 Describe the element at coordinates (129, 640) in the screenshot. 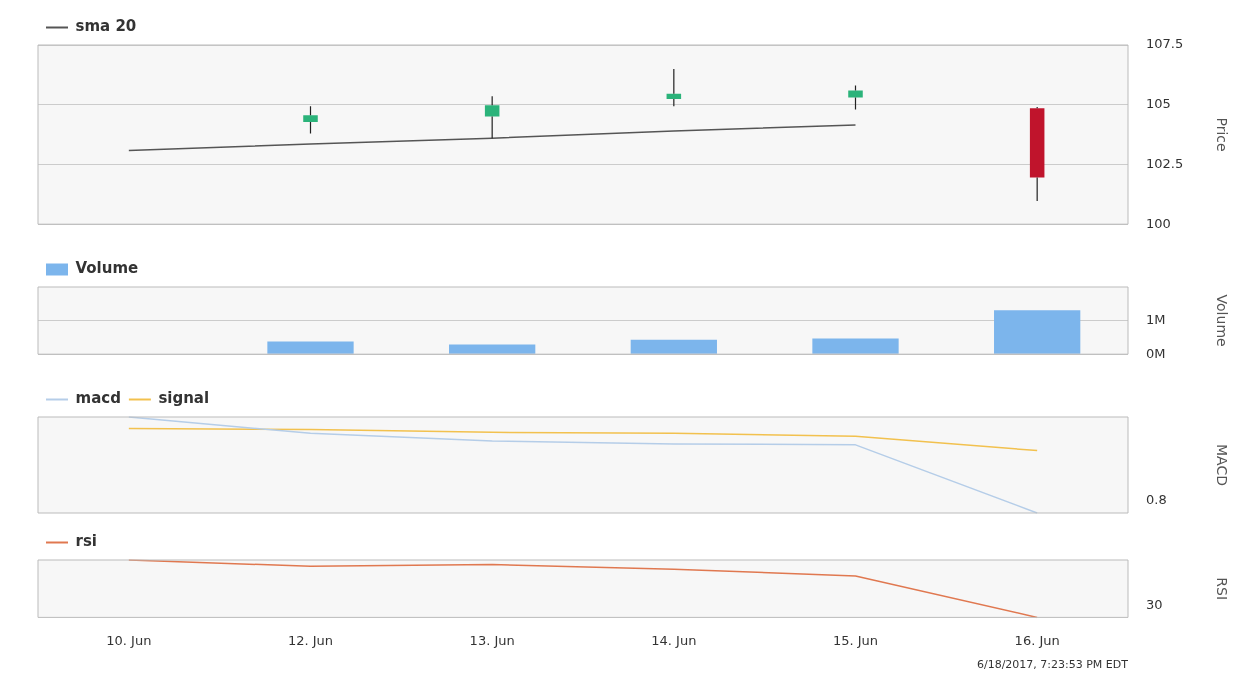

I see `x-tick-label: 10. Jun` at that location.